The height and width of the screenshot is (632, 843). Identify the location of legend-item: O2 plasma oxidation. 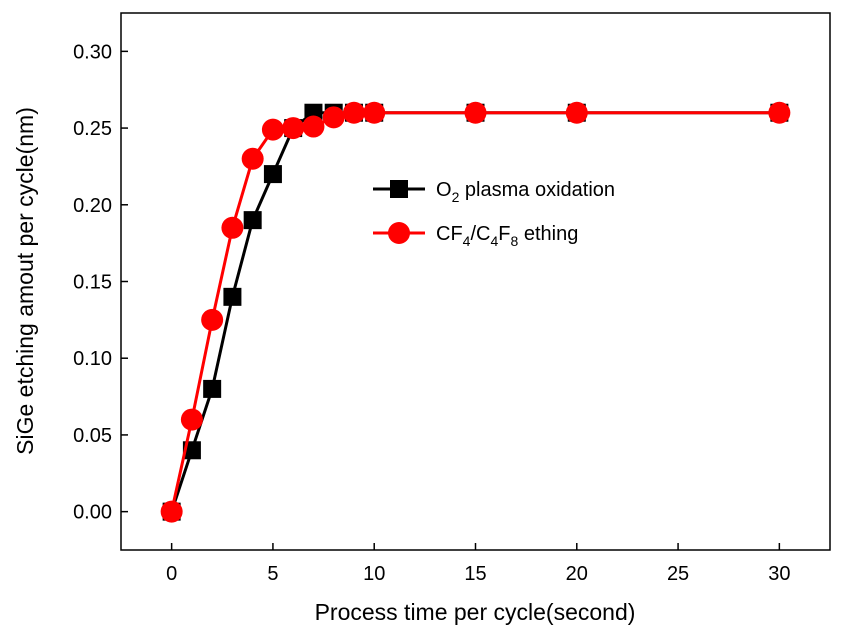
(494, 192).